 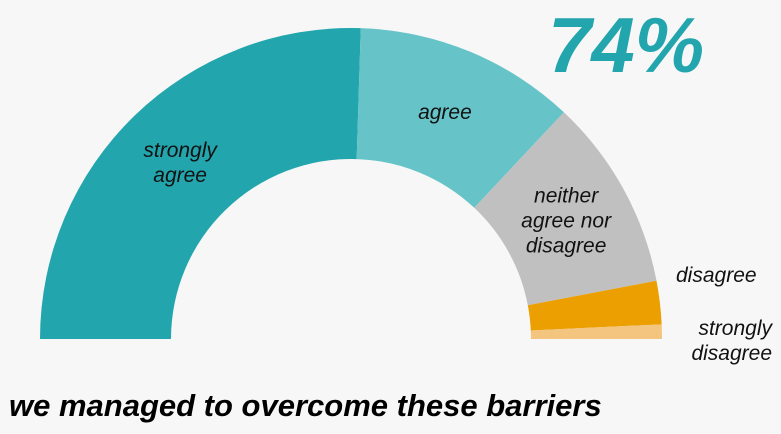 What do you see at coordinates (180, 163) in the screenshot?
I see `data-label-strongly-agree: strongly agree` at bounding box center [180, 163].